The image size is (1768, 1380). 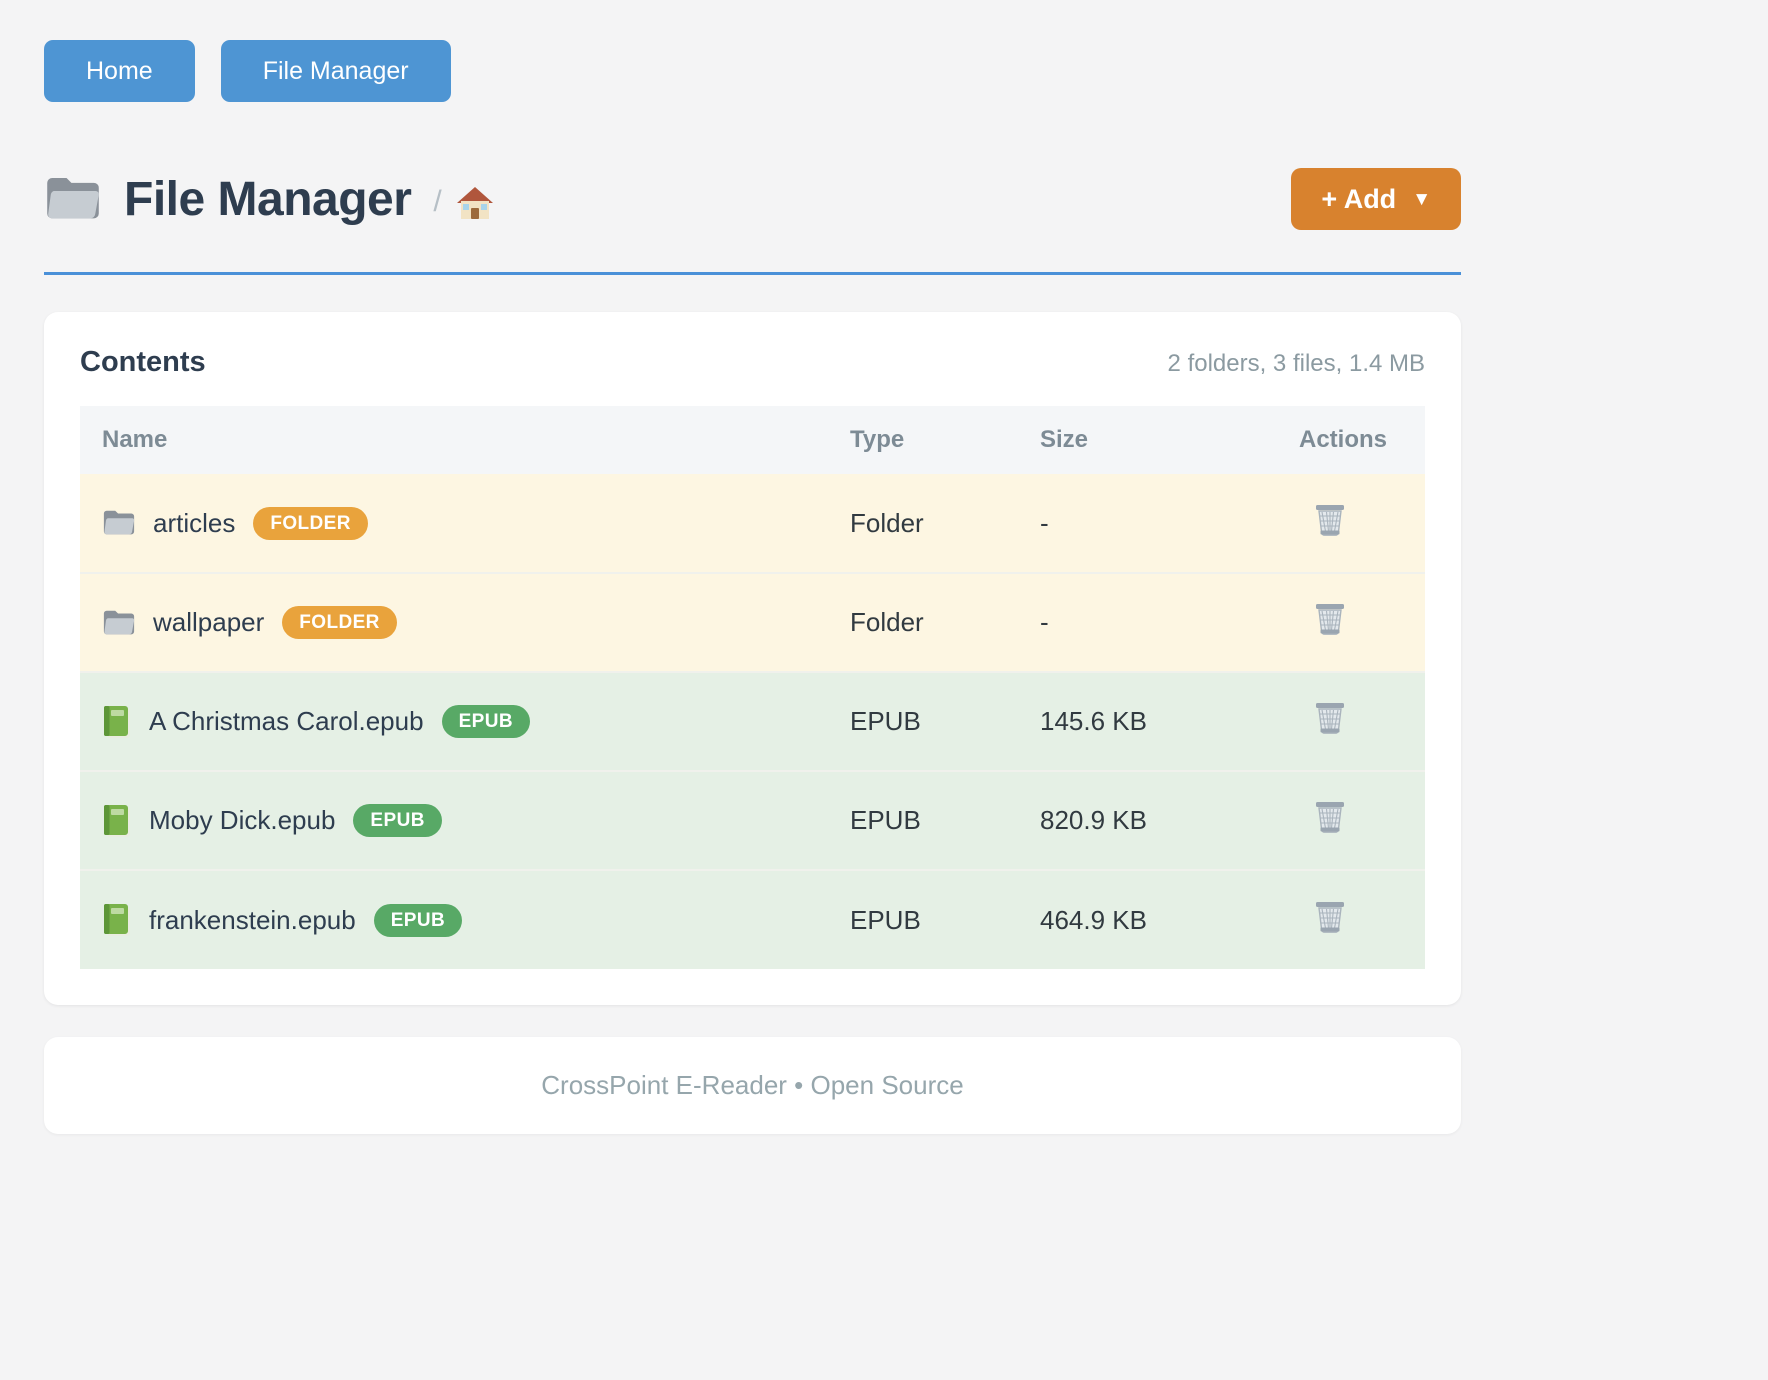 I want to click on house-icon, so click(x=475, y=203).